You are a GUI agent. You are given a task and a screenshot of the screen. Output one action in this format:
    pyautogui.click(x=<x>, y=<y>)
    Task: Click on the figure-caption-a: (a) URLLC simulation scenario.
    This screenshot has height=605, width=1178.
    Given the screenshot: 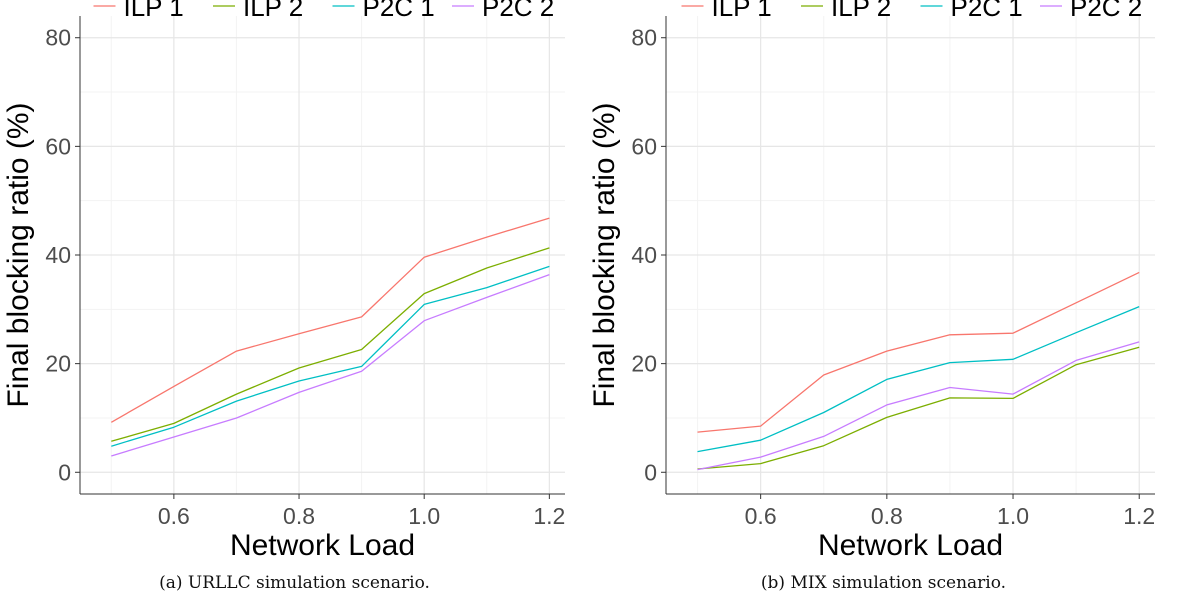 What is the action you would take?
    pyautogui.click(x=294, y=583)
    